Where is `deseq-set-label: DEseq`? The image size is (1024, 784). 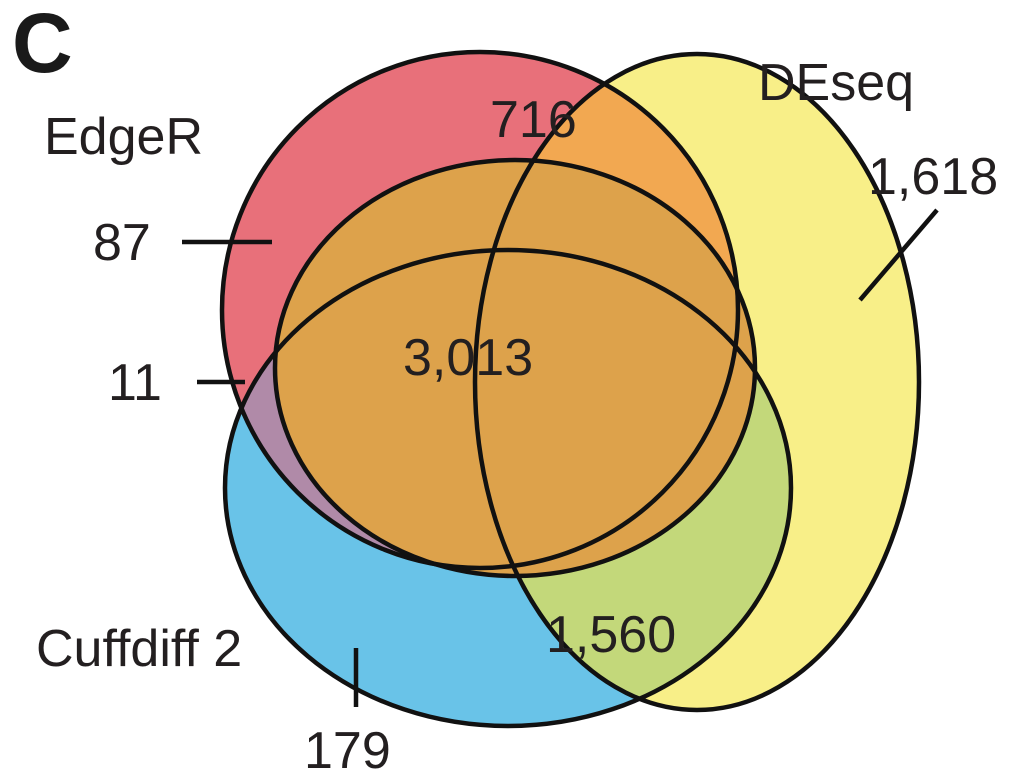
deseq-set-label: DEseq is located at coordinates (836, 83).